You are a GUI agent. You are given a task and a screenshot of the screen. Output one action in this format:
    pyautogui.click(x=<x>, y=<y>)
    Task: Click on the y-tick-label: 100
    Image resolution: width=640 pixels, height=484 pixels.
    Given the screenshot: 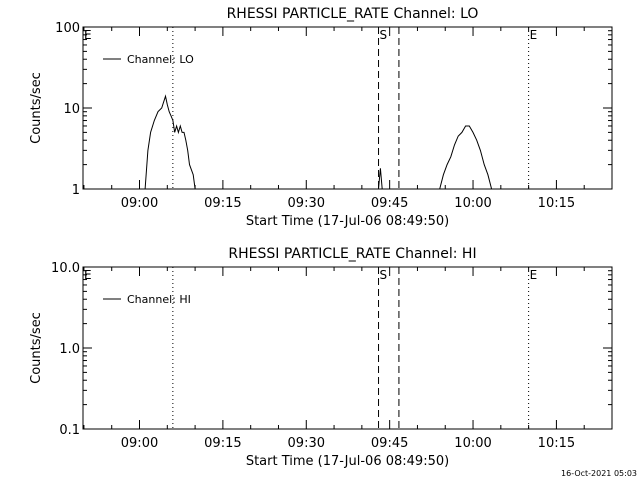 What is the action you would take?
    pyautogui.click(x=67, y=28)
    